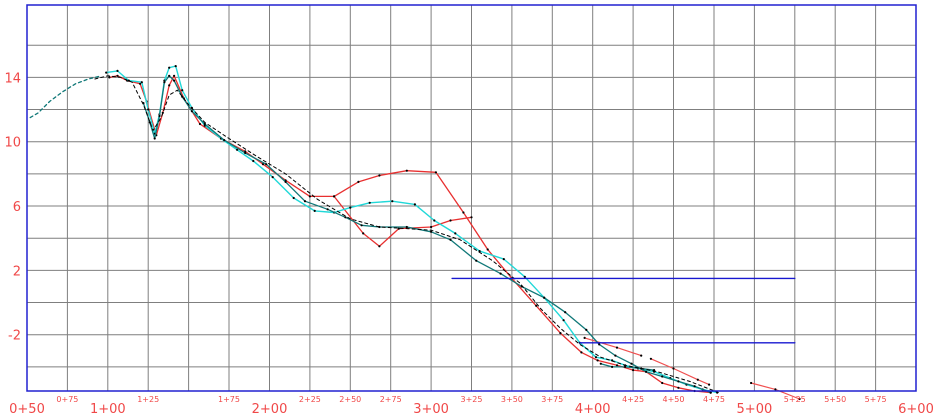  Describe the element at coordinates (108, 409) in the screenshot. I see `x-tick-label: 1+00` at that location.